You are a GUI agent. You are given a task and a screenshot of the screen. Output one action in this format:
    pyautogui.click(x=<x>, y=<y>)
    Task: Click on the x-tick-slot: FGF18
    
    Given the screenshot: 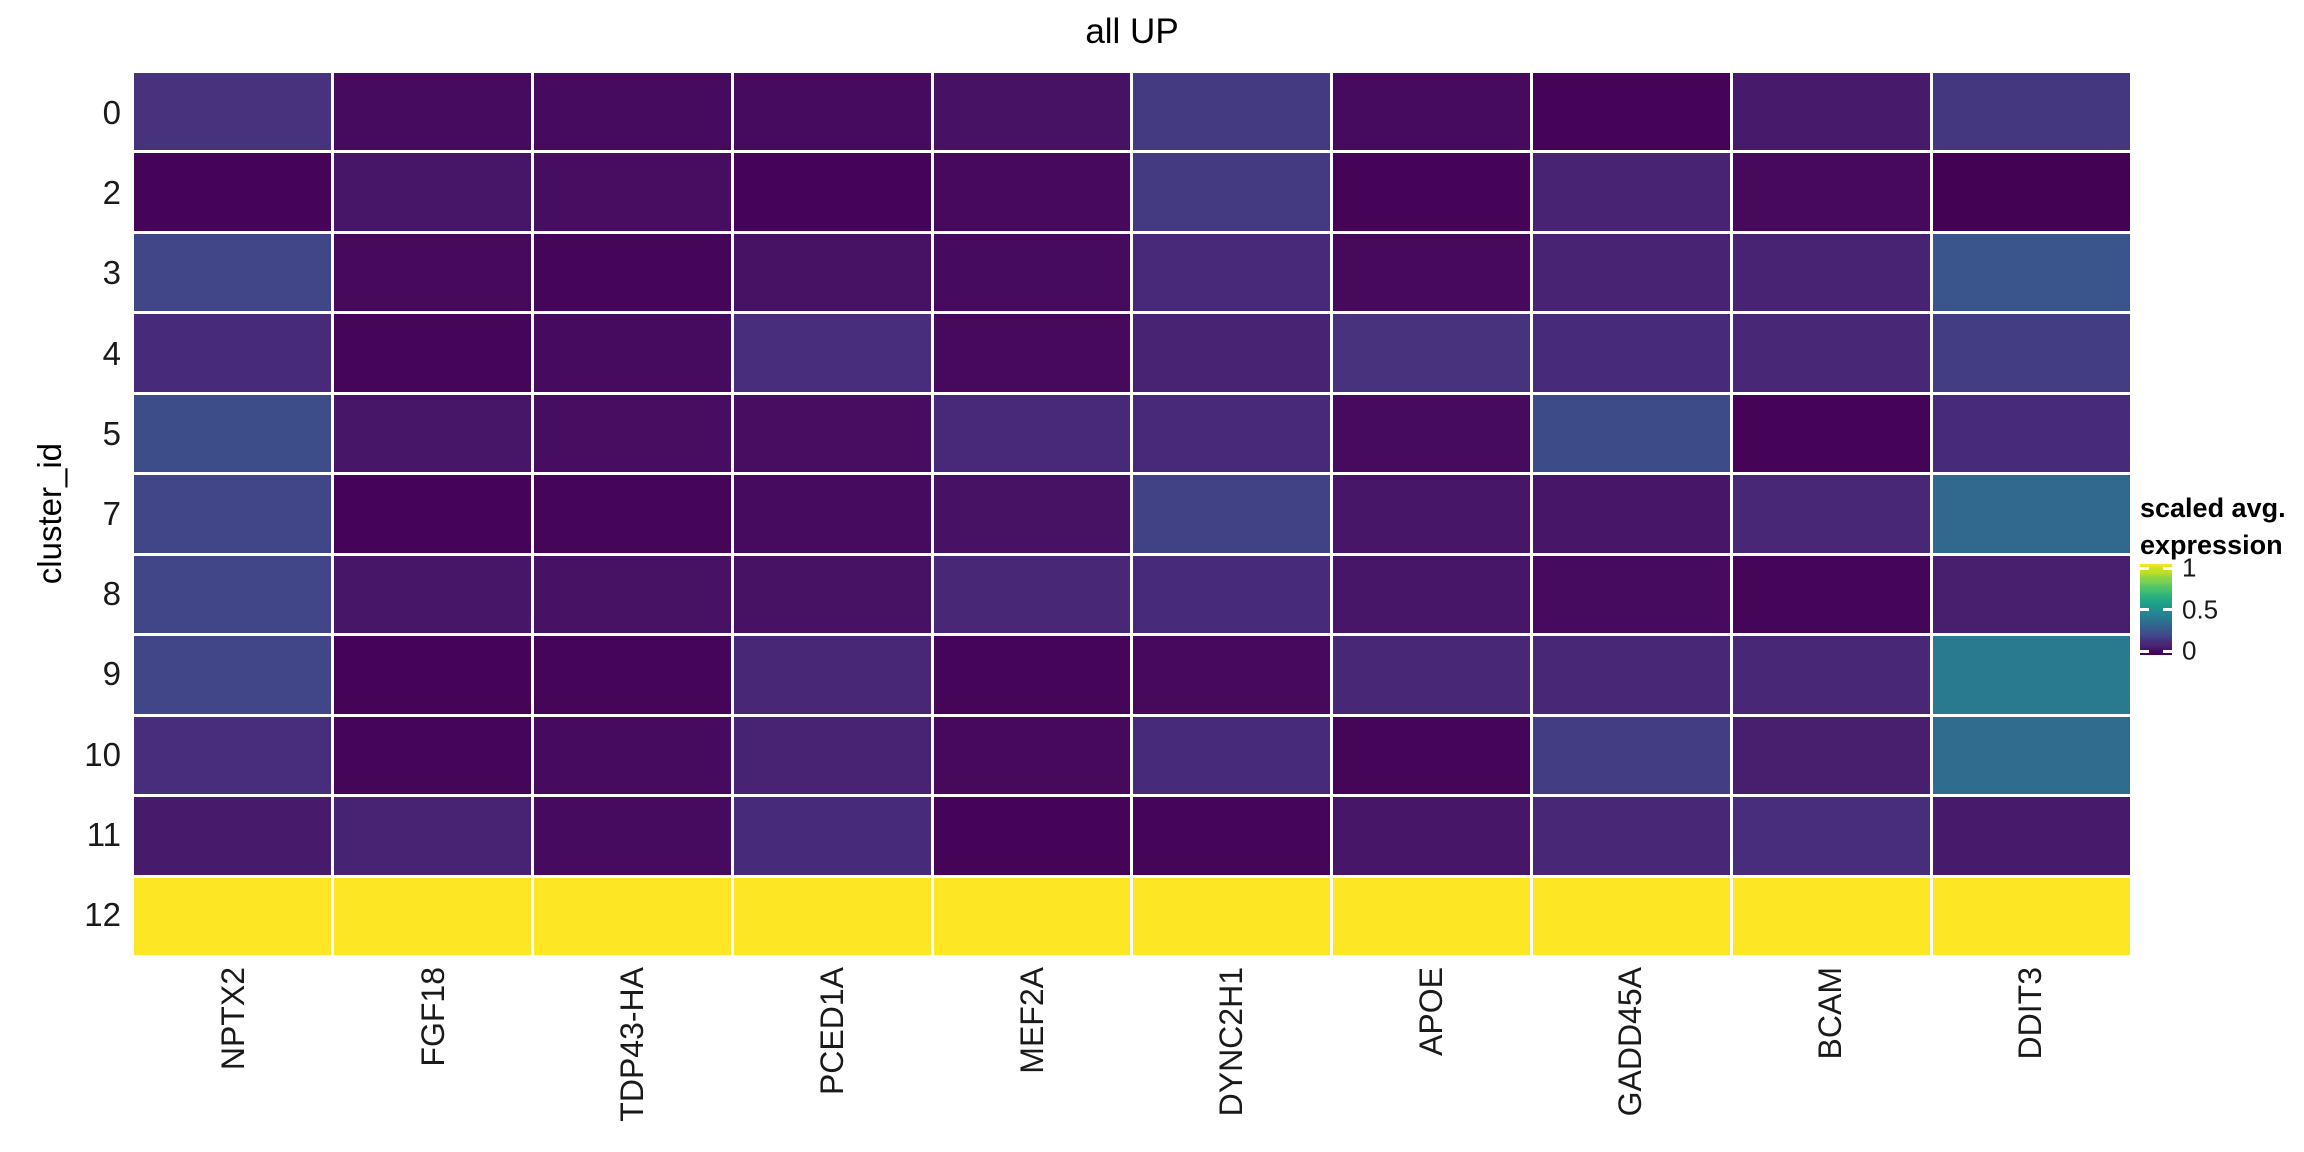 What is the action you would take?
    pyautogui.click(x=434, y=1058)
    